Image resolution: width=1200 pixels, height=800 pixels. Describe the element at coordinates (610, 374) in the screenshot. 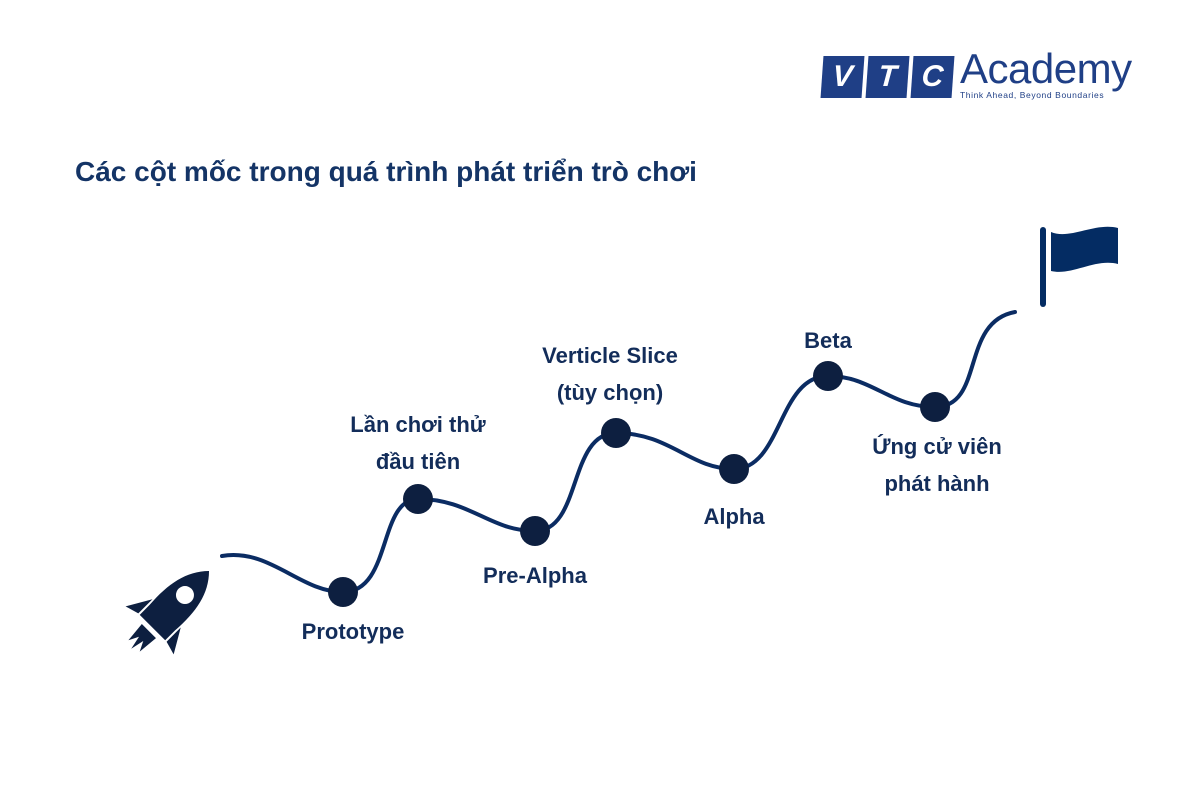

I see `milestone-label-vertical-slice: Verticle Slice (tùy chọn)` at that location.